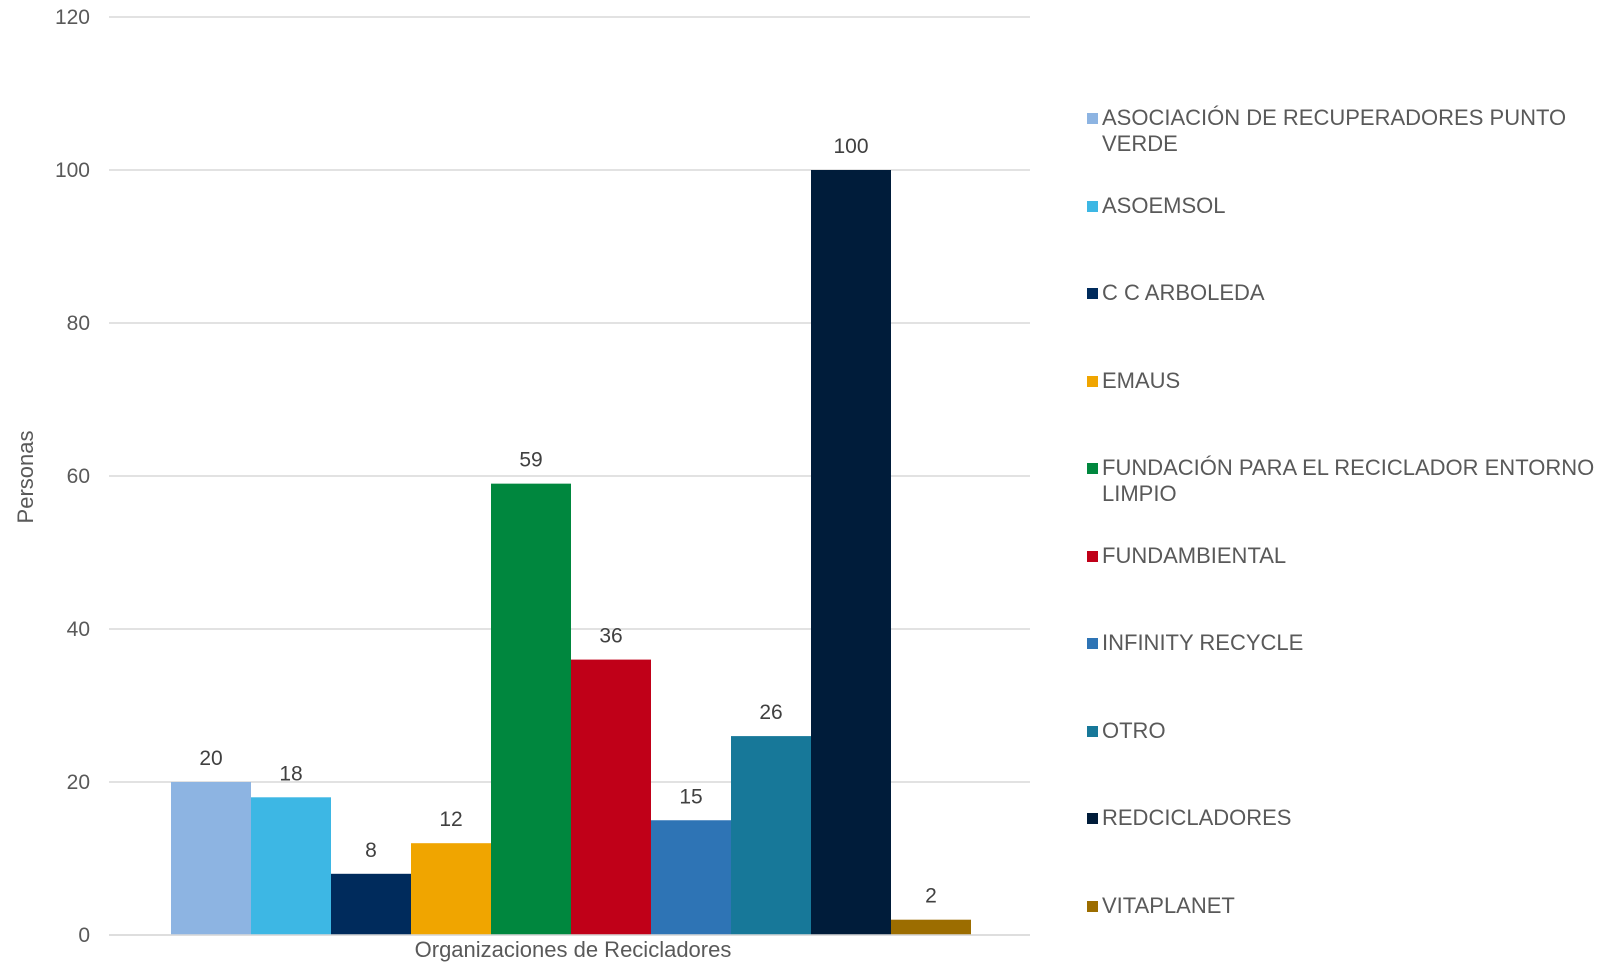 The width and height of the screenshot is (1613, 969). I want to click on y-axis-title: Personas, so click(25, 477).